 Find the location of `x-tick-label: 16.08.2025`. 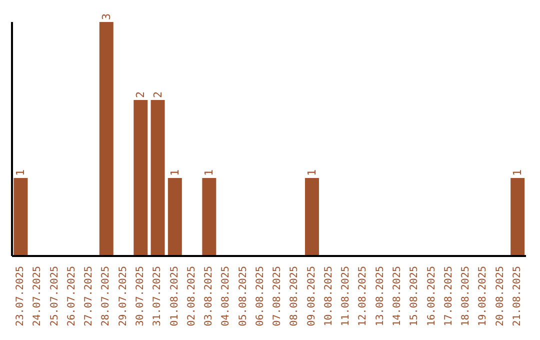

x-tick-label: 16.08.2025 is located at coordinates (432, 296).